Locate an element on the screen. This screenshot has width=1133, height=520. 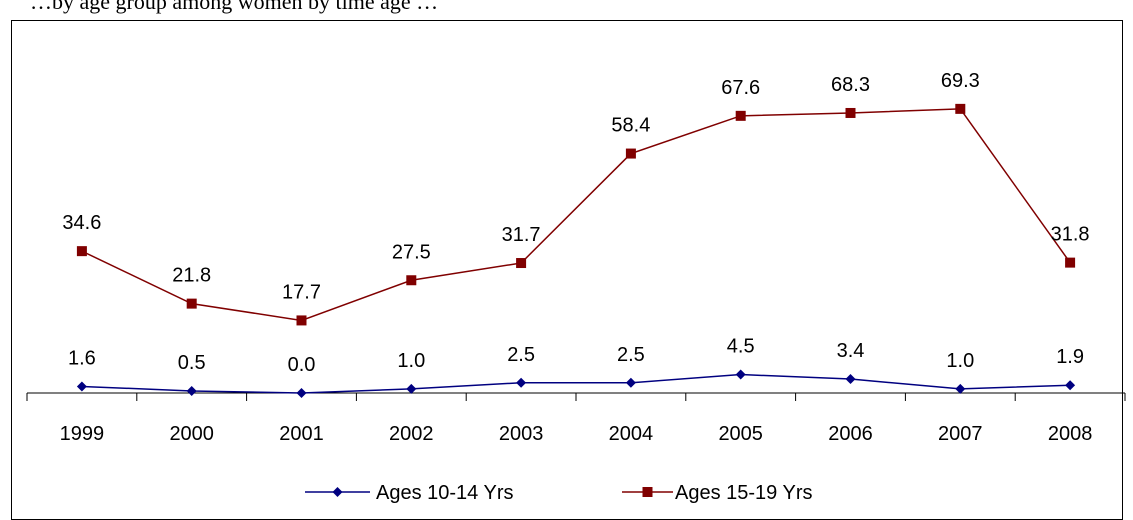
data-label: 1.6 is located at coordinates (82, 358).